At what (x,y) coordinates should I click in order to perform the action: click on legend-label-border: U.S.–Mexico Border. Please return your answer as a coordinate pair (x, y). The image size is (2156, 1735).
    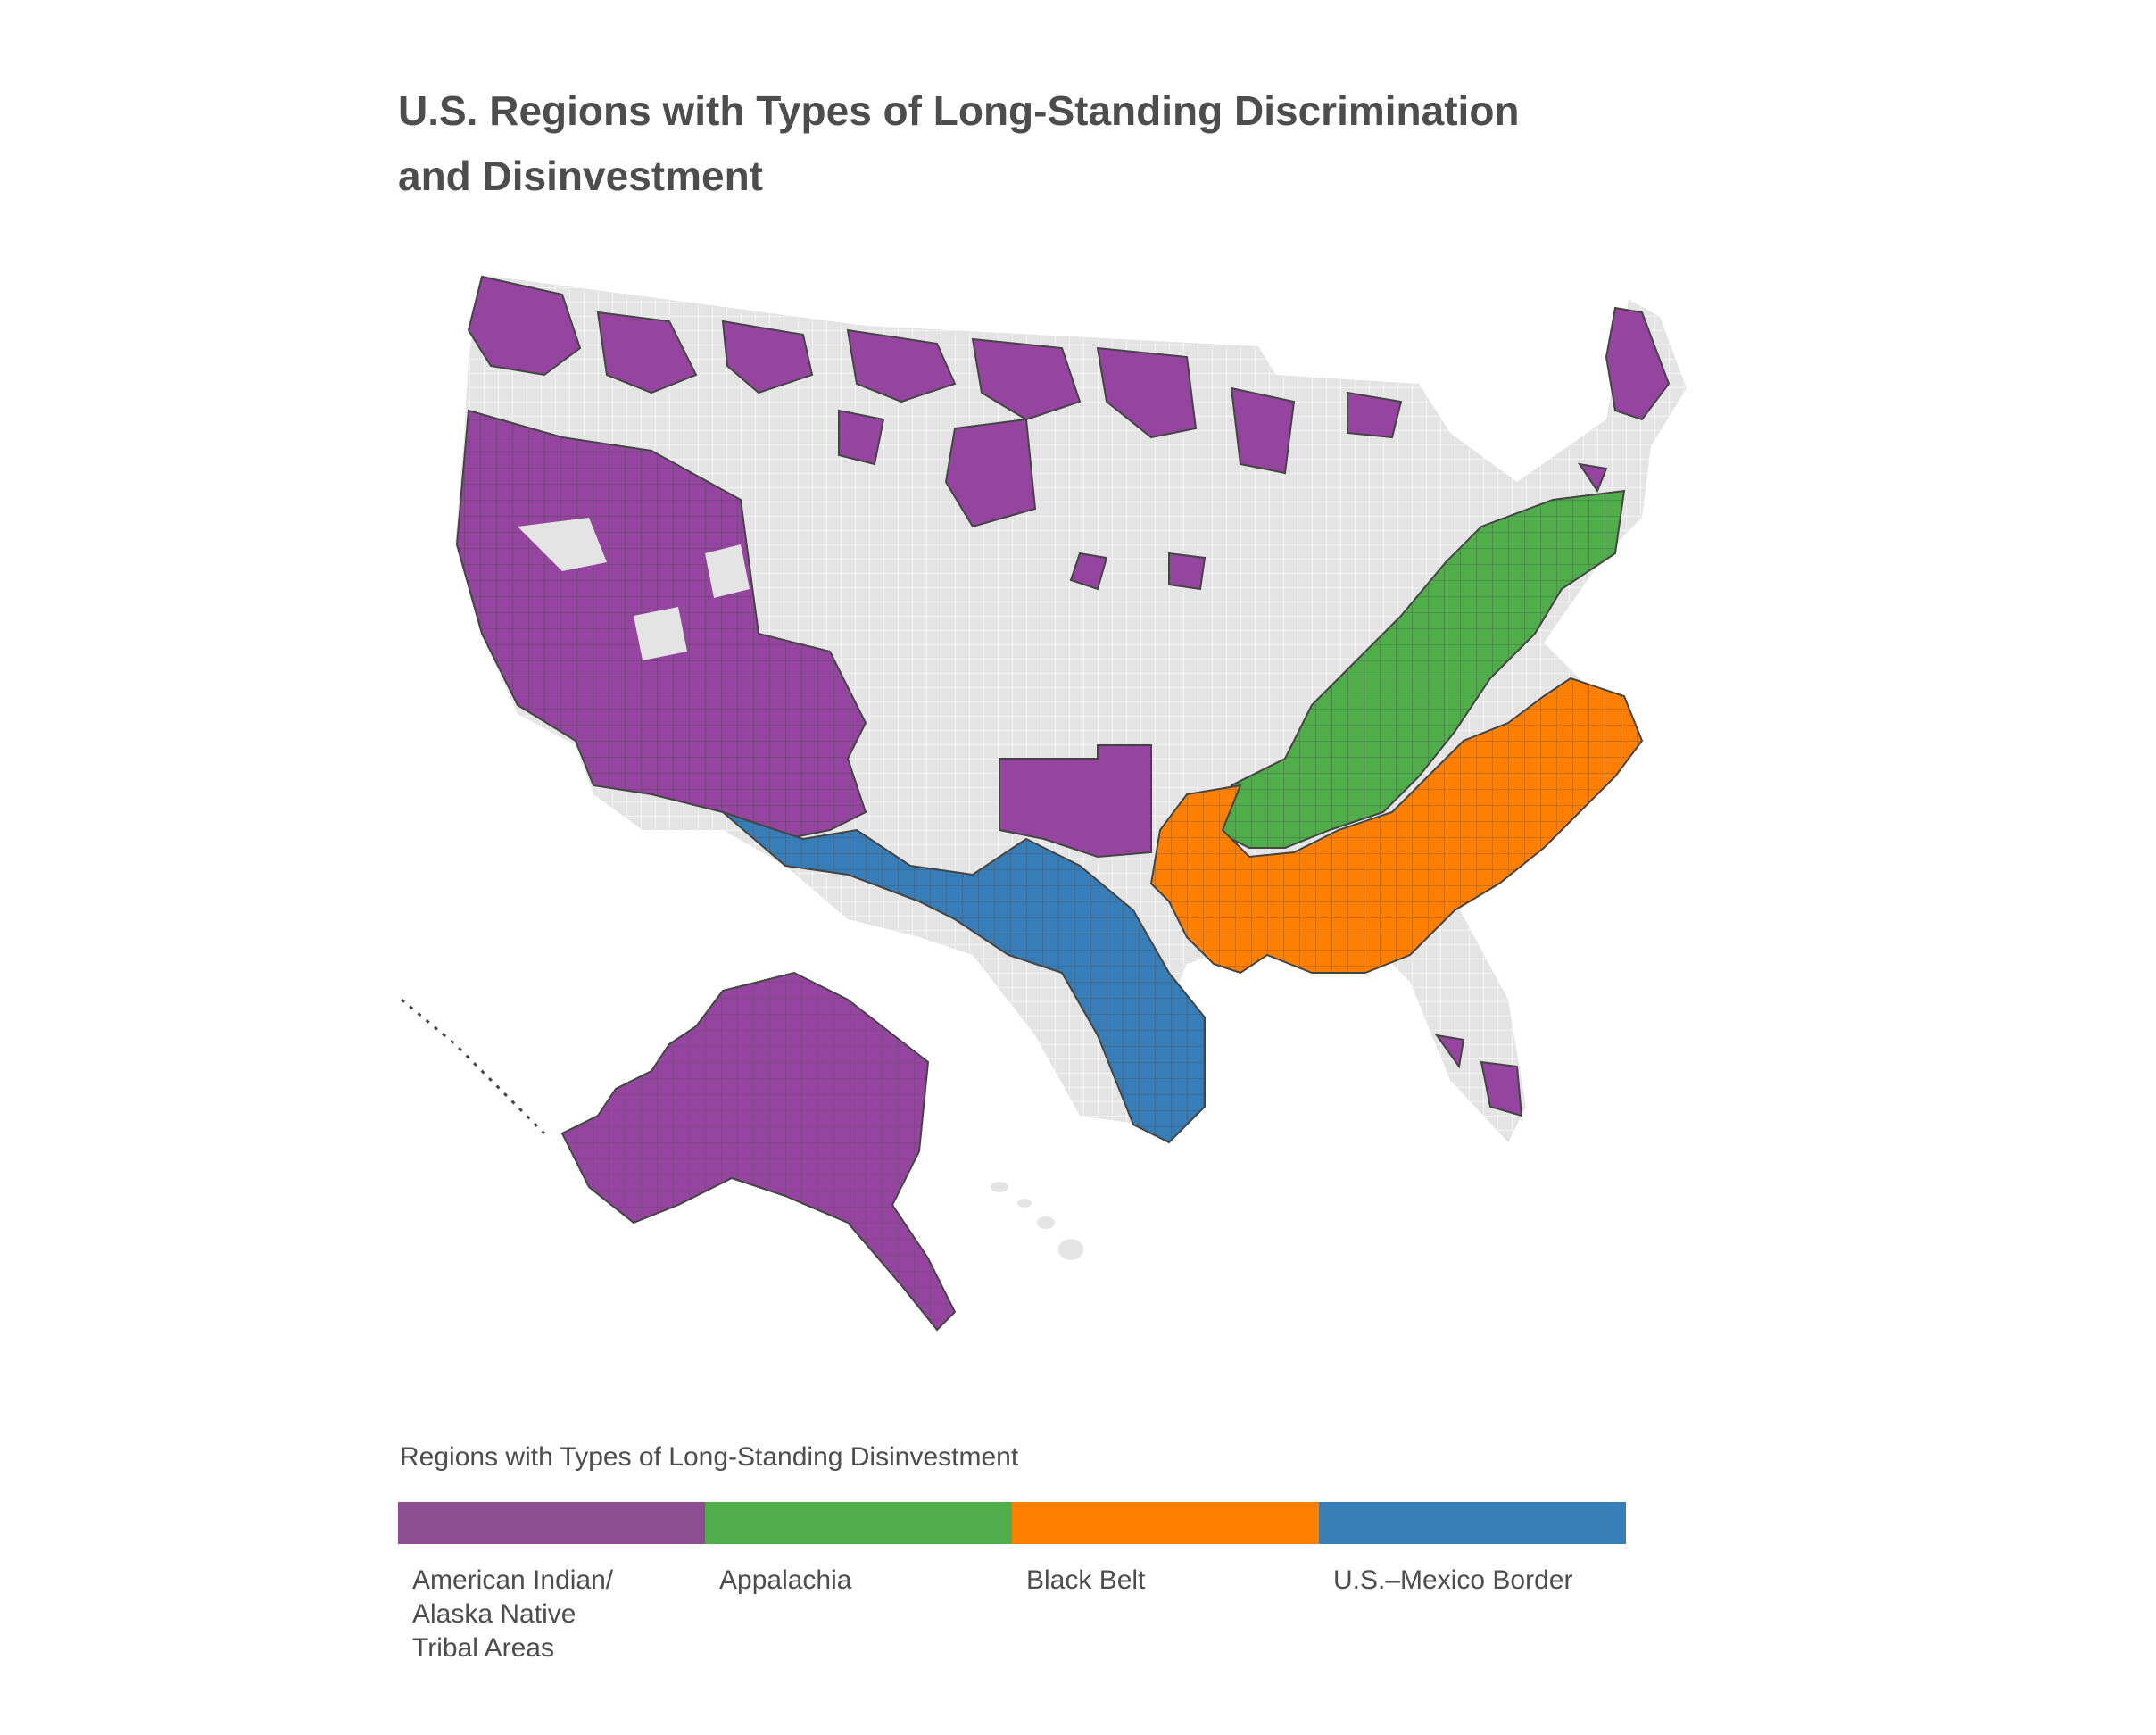
    Looking at the image, I should click on (1453, 1580).